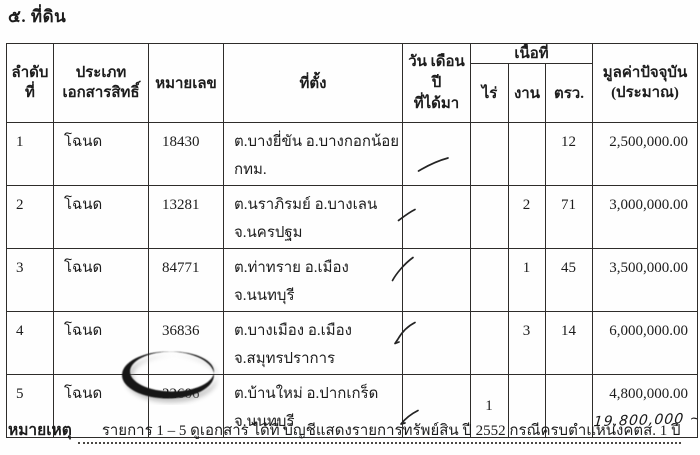  I want to click on cell-location: ต.ท่าทราย อ.เมือง จ.นนทบุรี, so click(313, 280).